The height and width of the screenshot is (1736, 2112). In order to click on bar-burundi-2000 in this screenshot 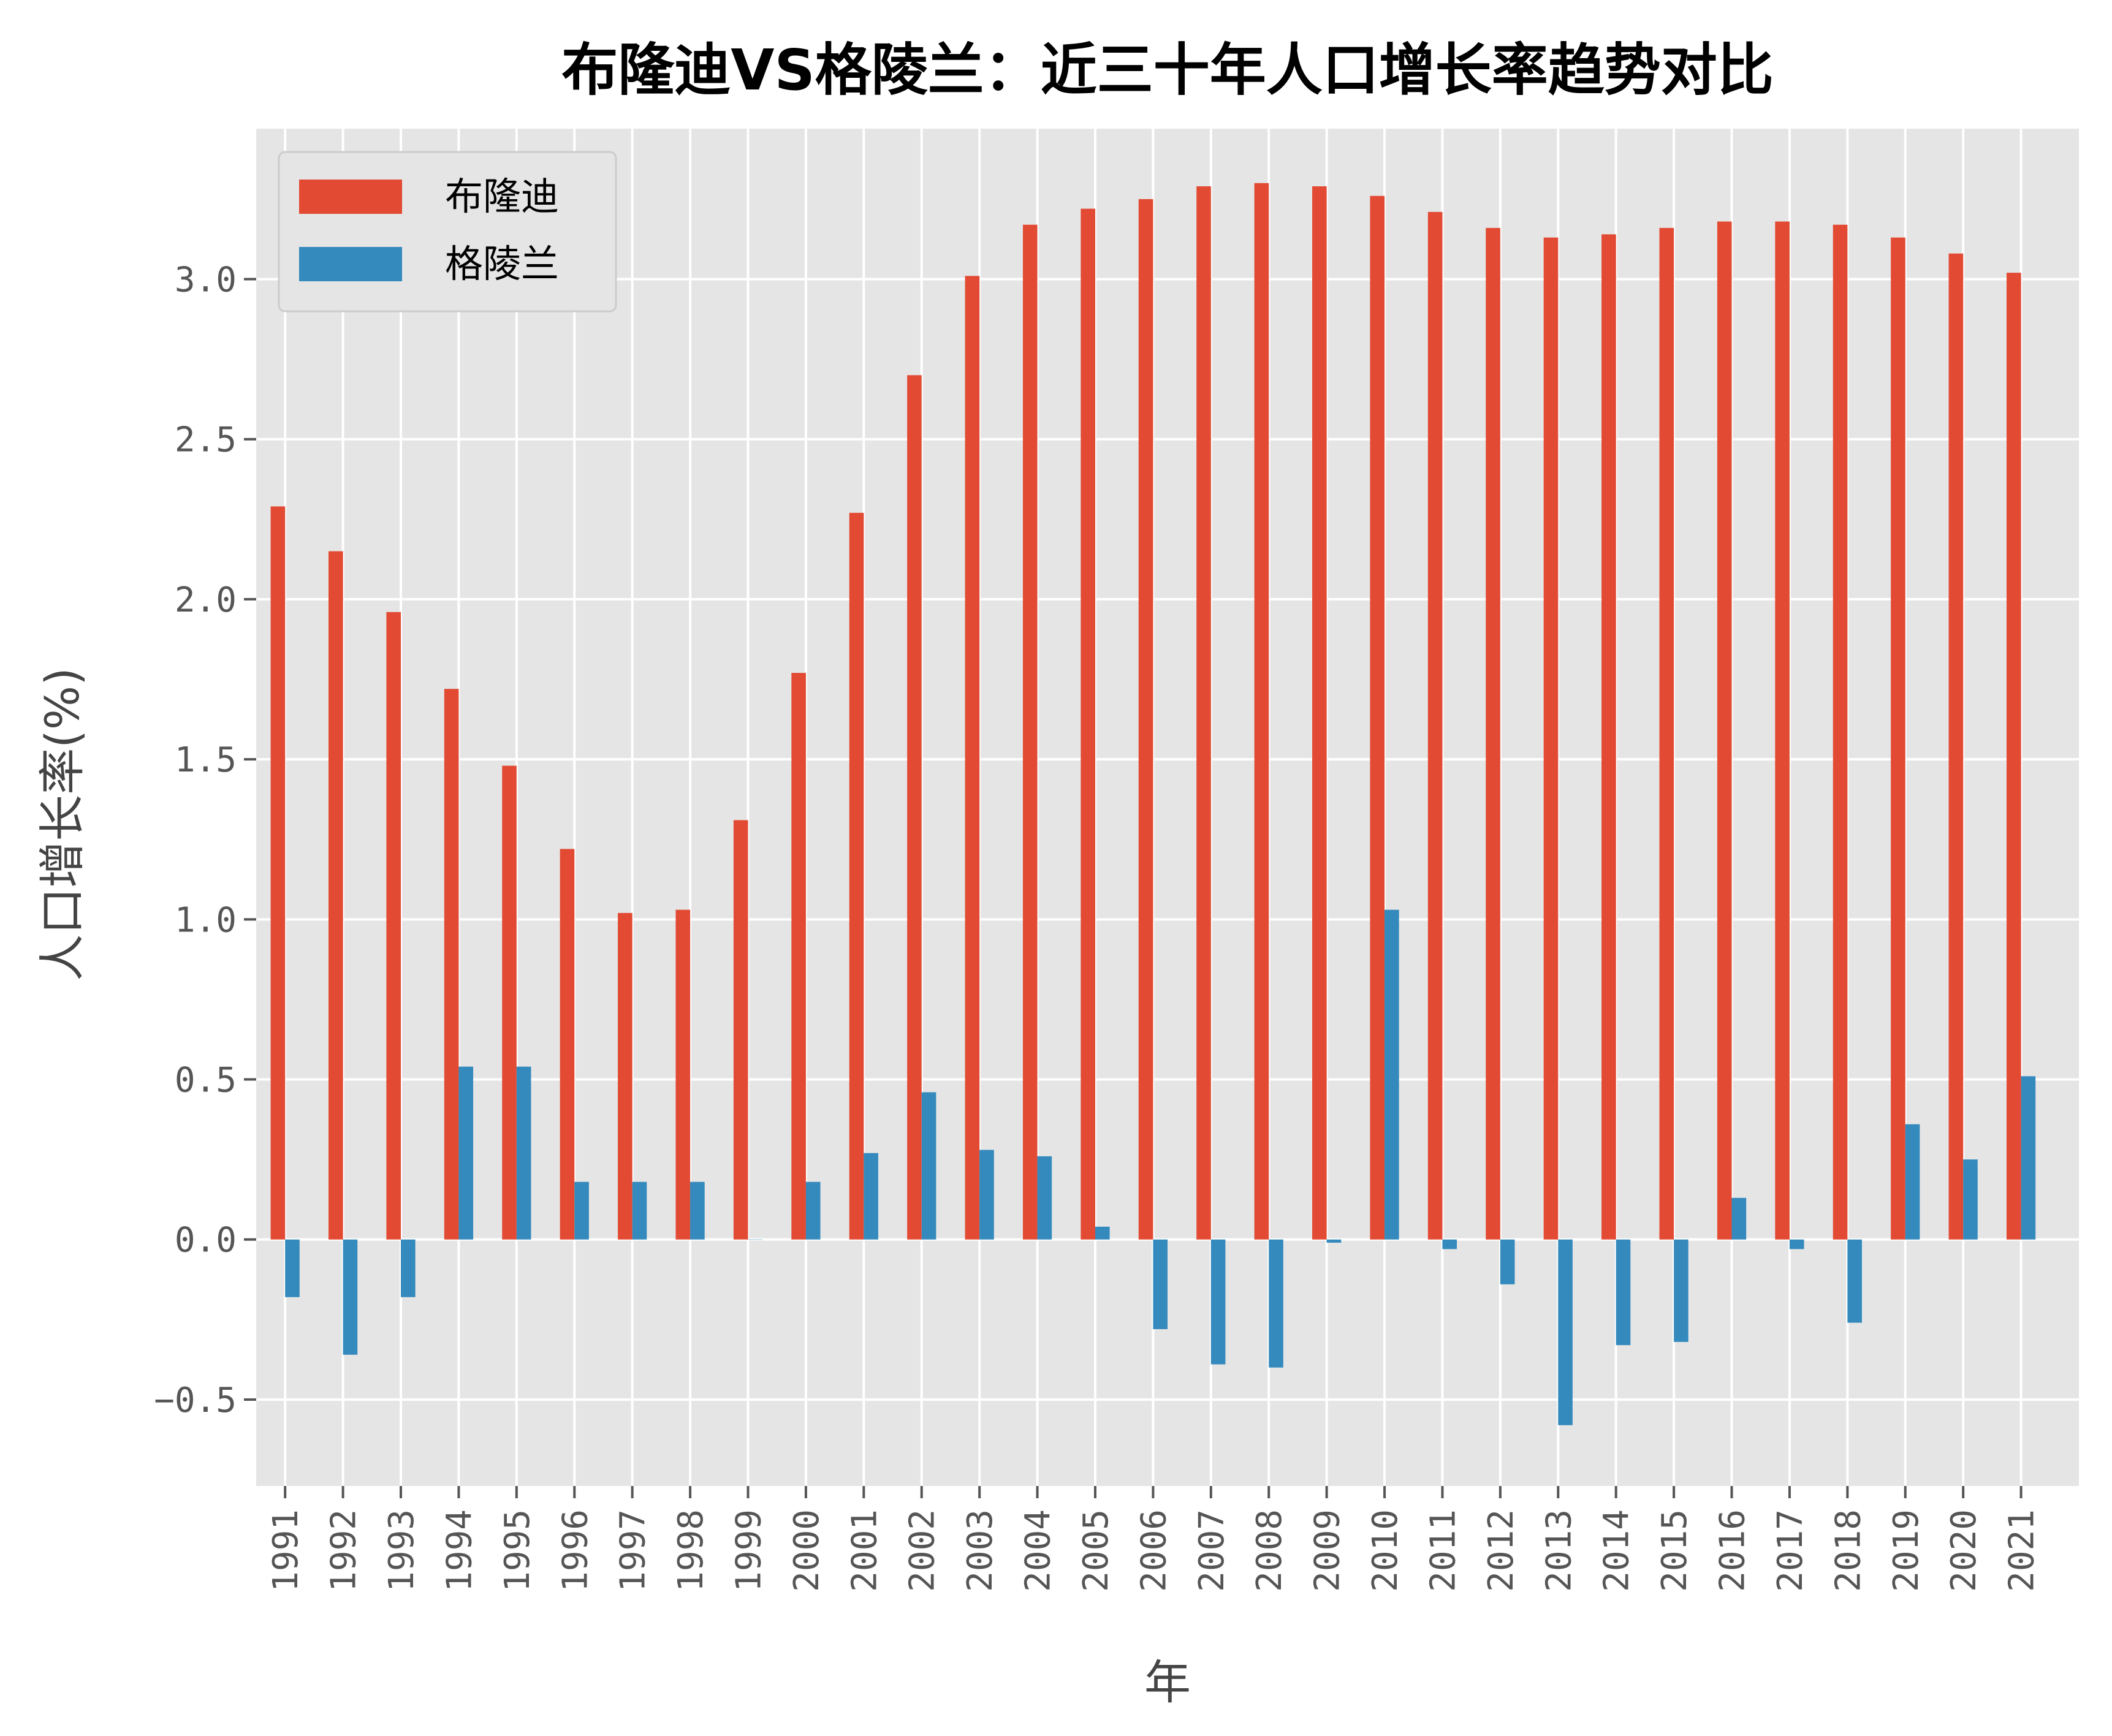, I will do `click(798, 956)`.